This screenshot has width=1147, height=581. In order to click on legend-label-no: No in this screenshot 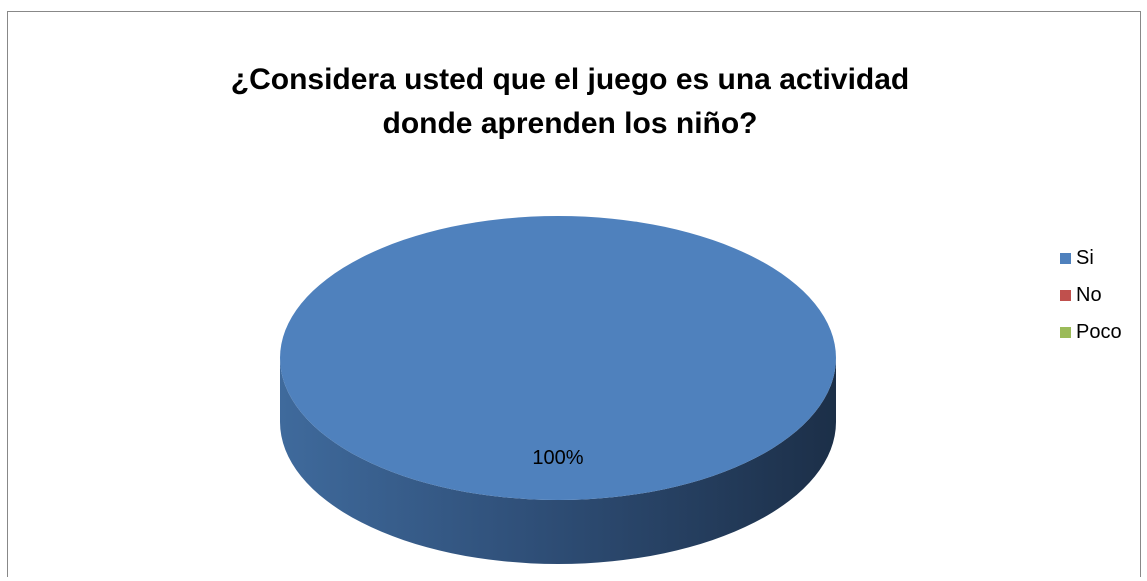, I will do `click(1089, 295)`.